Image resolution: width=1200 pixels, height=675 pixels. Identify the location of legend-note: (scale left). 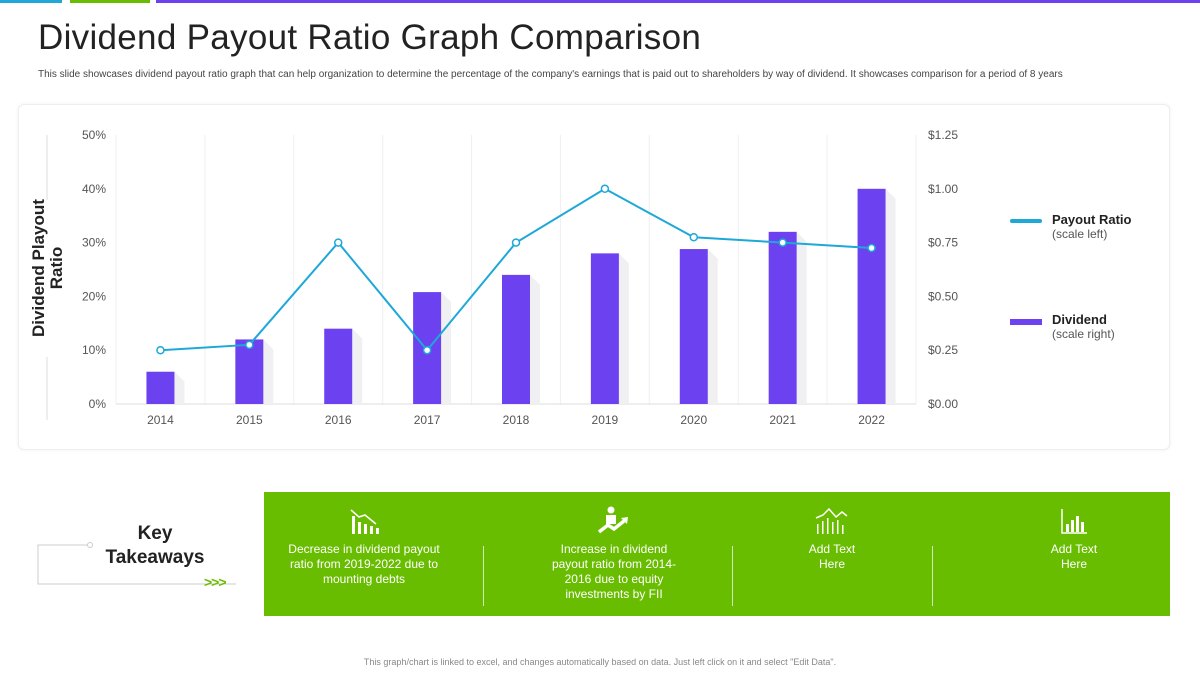
(1080, 234).